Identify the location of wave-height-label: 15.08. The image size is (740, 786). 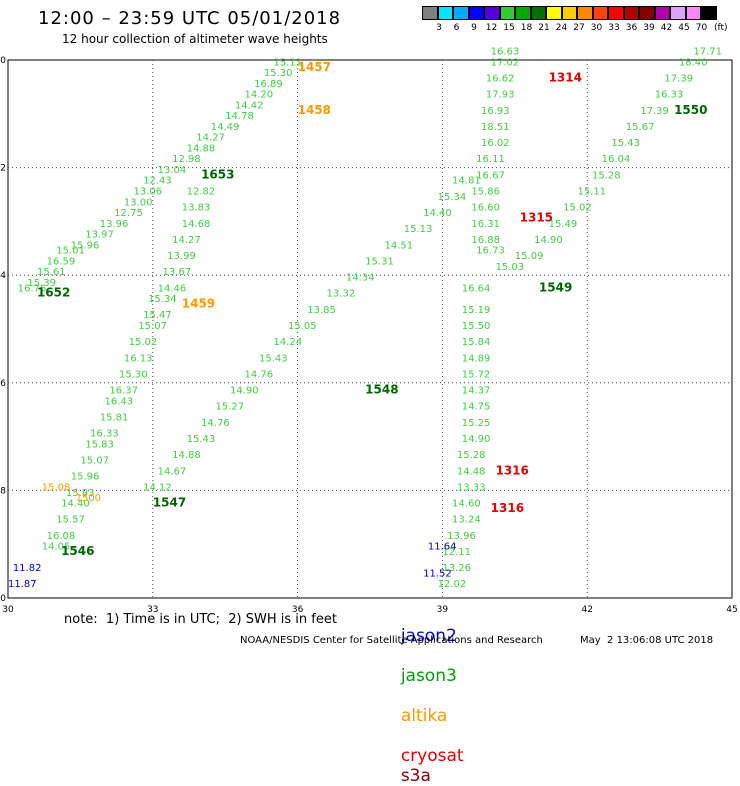
(56, 487).